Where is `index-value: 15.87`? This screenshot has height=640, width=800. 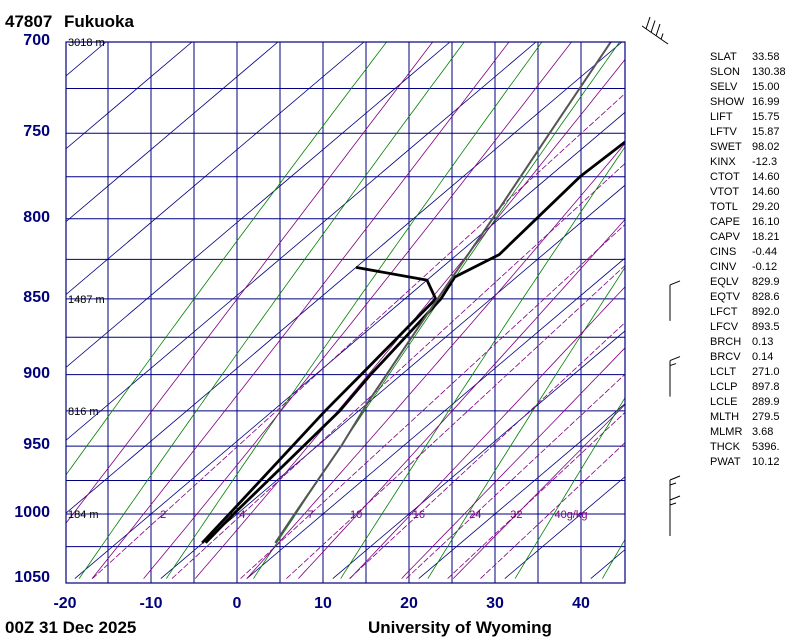
index-value: 15.87 is located at coordinates (766, 132).